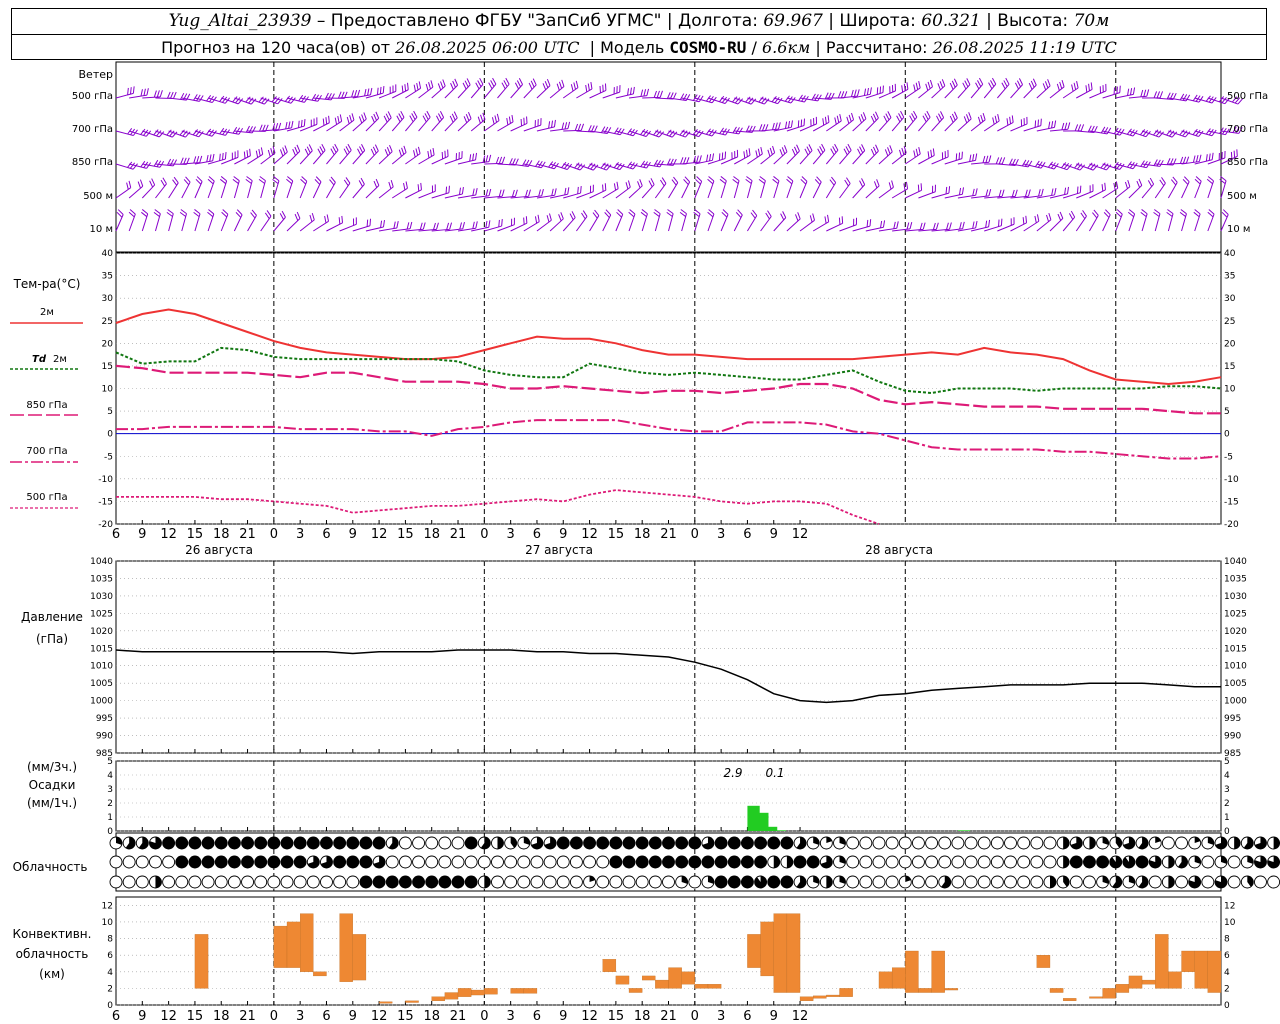 Image resolution: width=1280 pixels, height=1024 pixels. What do you see at coordinates (104, 737) in the screenshot?
I see `y-tick-label-pressure: 990` at bounding box center [104, 737].